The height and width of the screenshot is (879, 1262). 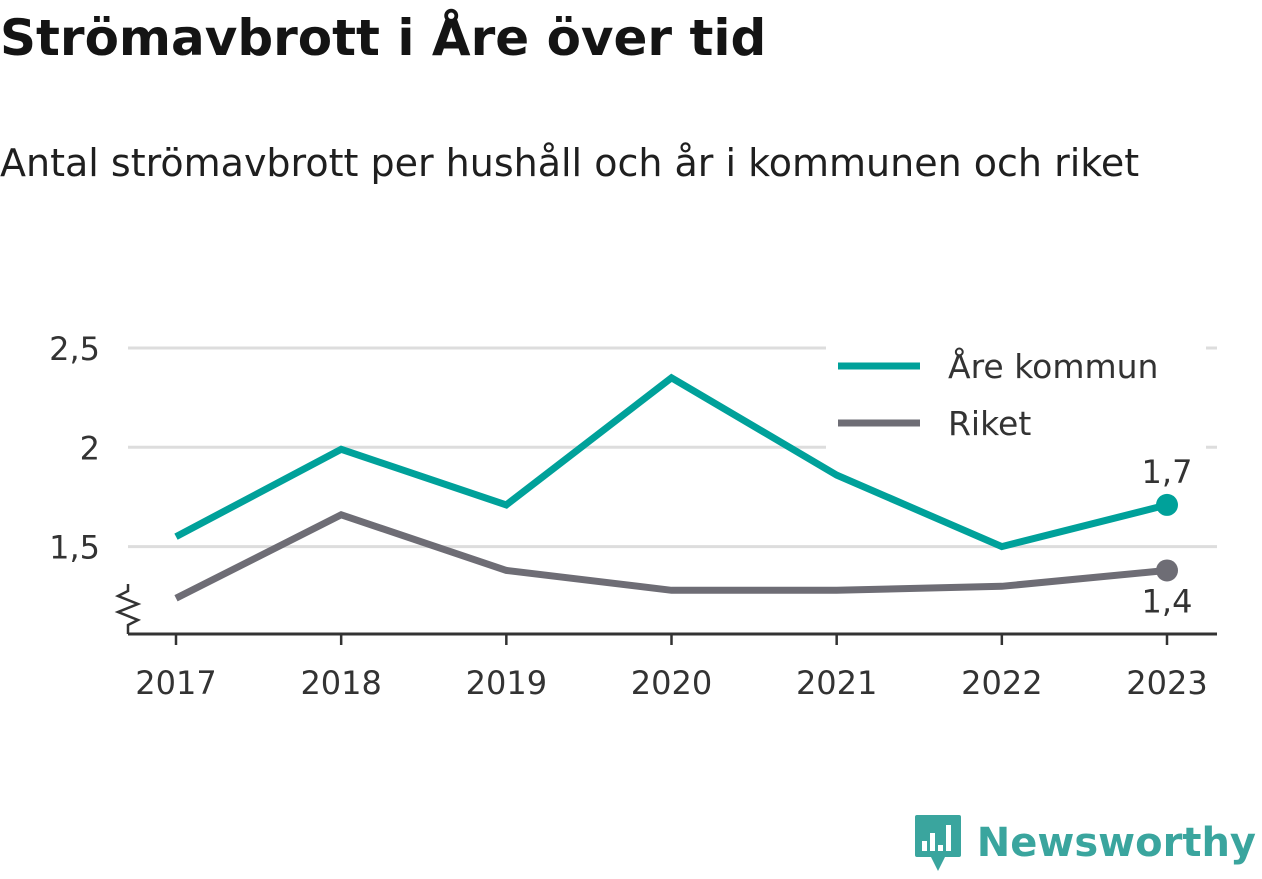 What do you see at coordinates (74, 548) in the screenshot?
I see `y-tick-label: 1,5` at bounding box center [74, 548].